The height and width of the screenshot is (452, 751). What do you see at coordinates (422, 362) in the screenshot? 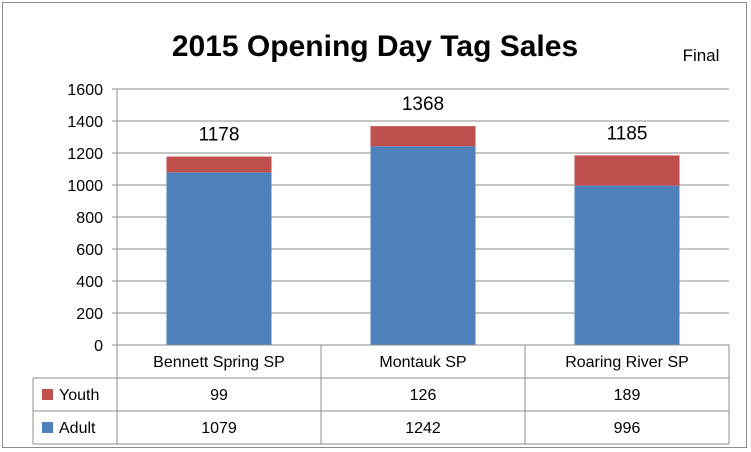
I see `category-label: Montauk SP` at bounding box center [422, 362].